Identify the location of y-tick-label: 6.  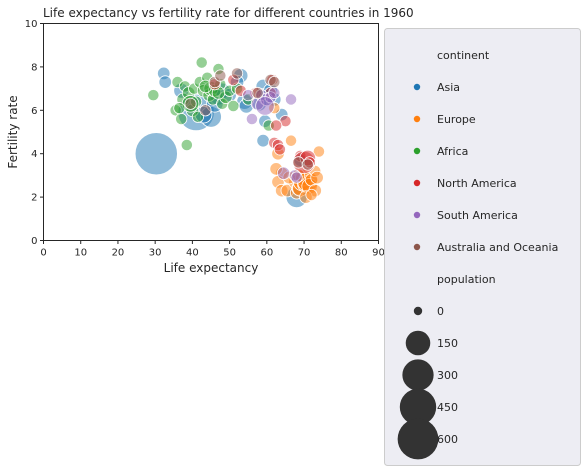
(34, 111).